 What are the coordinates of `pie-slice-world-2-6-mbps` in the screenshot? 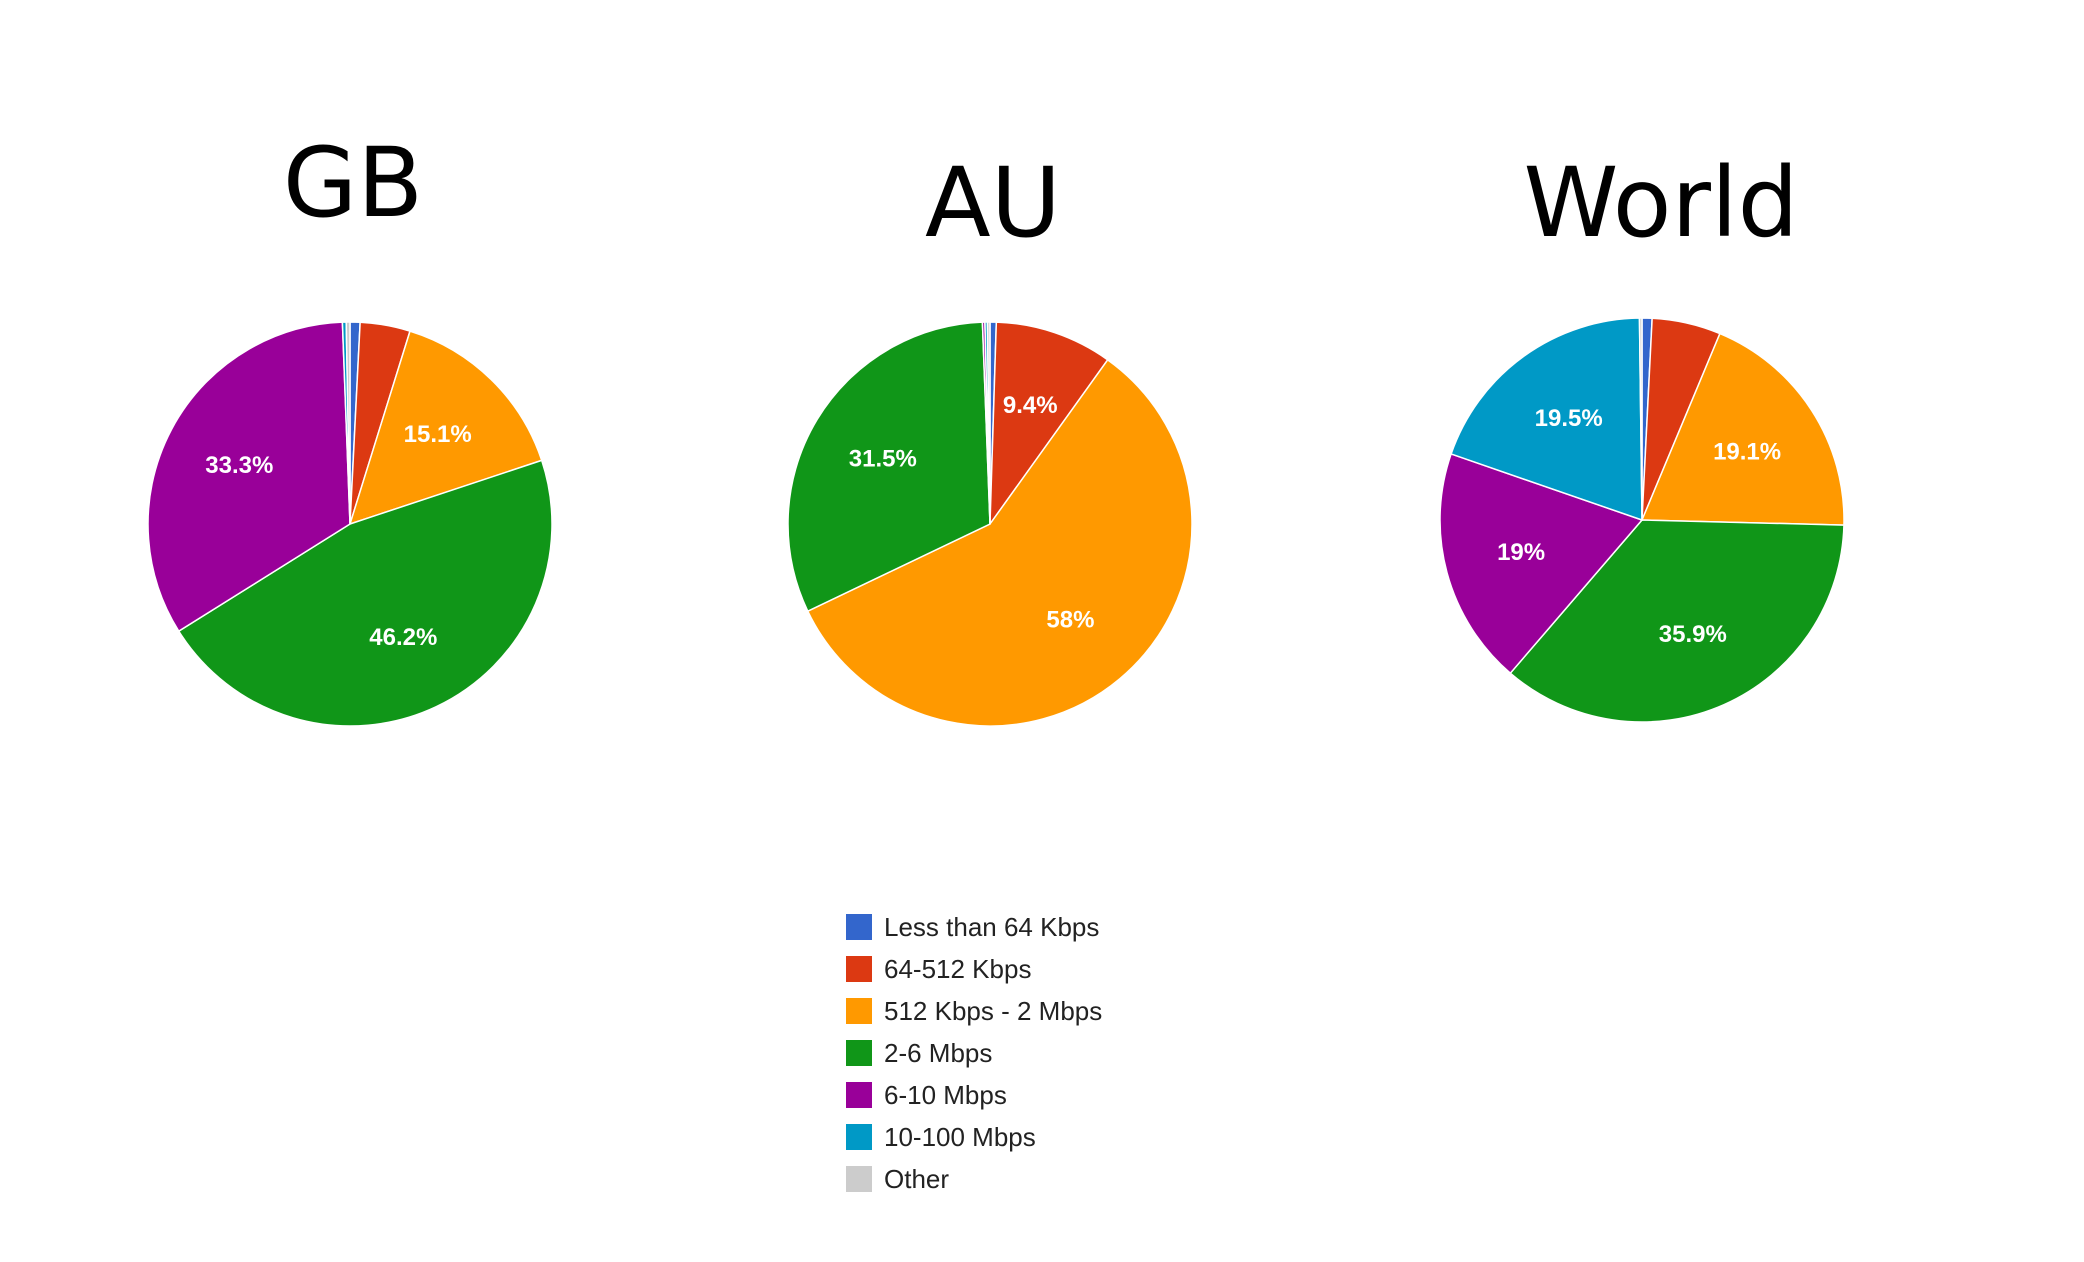 It's located at (1677, 621).